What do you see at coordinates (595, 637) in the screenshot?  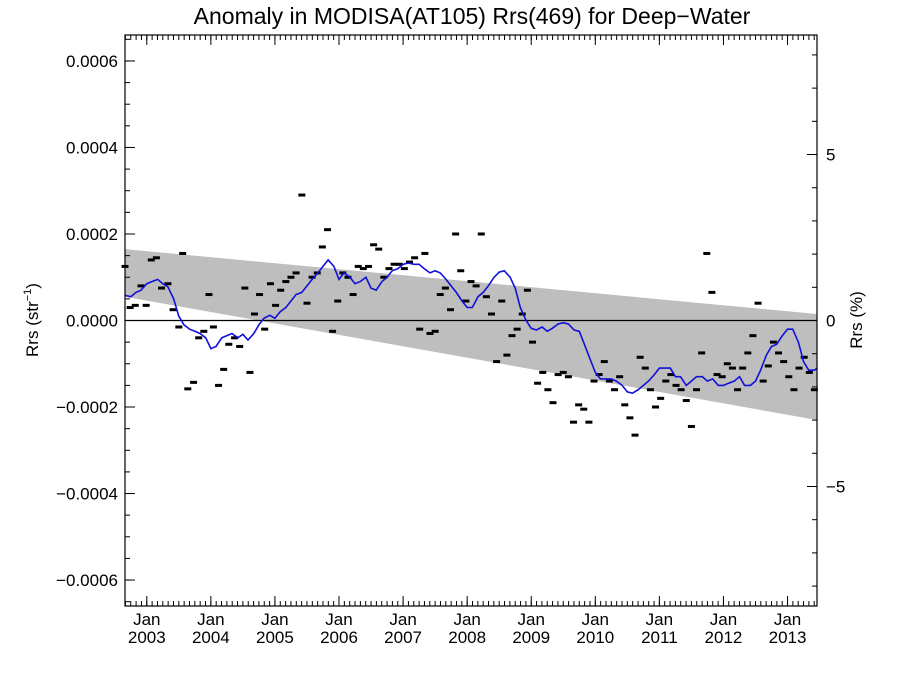 I see `x-tick-year: 2010` at bounding box center [595, 637].